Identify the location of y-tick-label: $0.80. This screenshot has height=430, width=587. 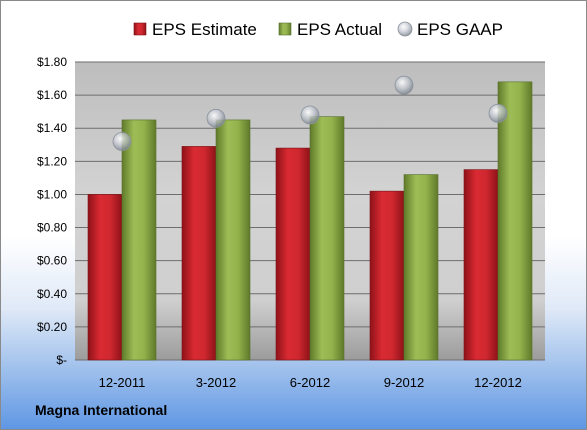
(52, 228).